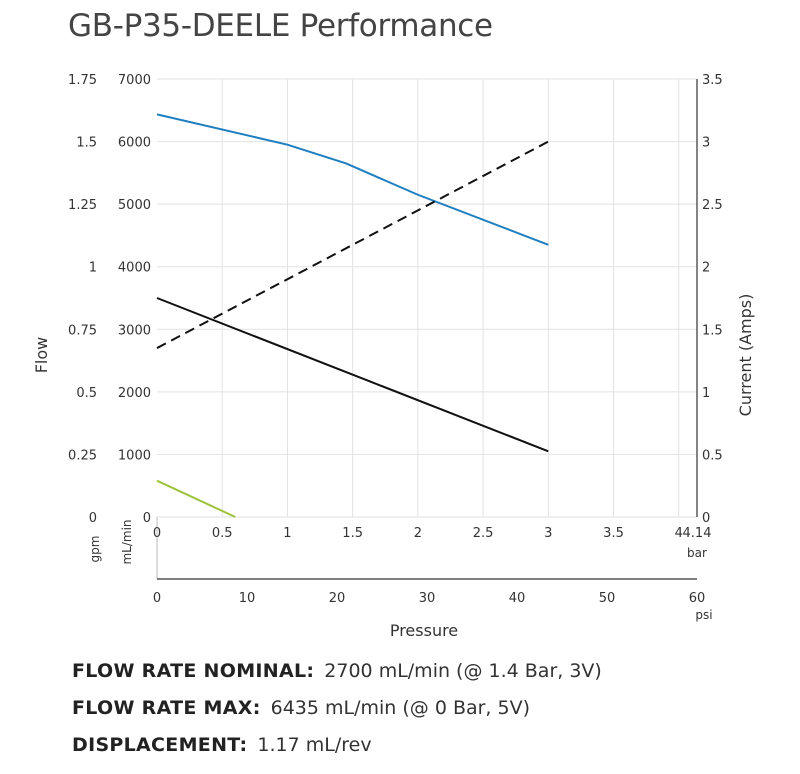 This screenshot has width=800, height=774. I want to click on spec-key: FLOW RATE MAX:, so click(166, 708).